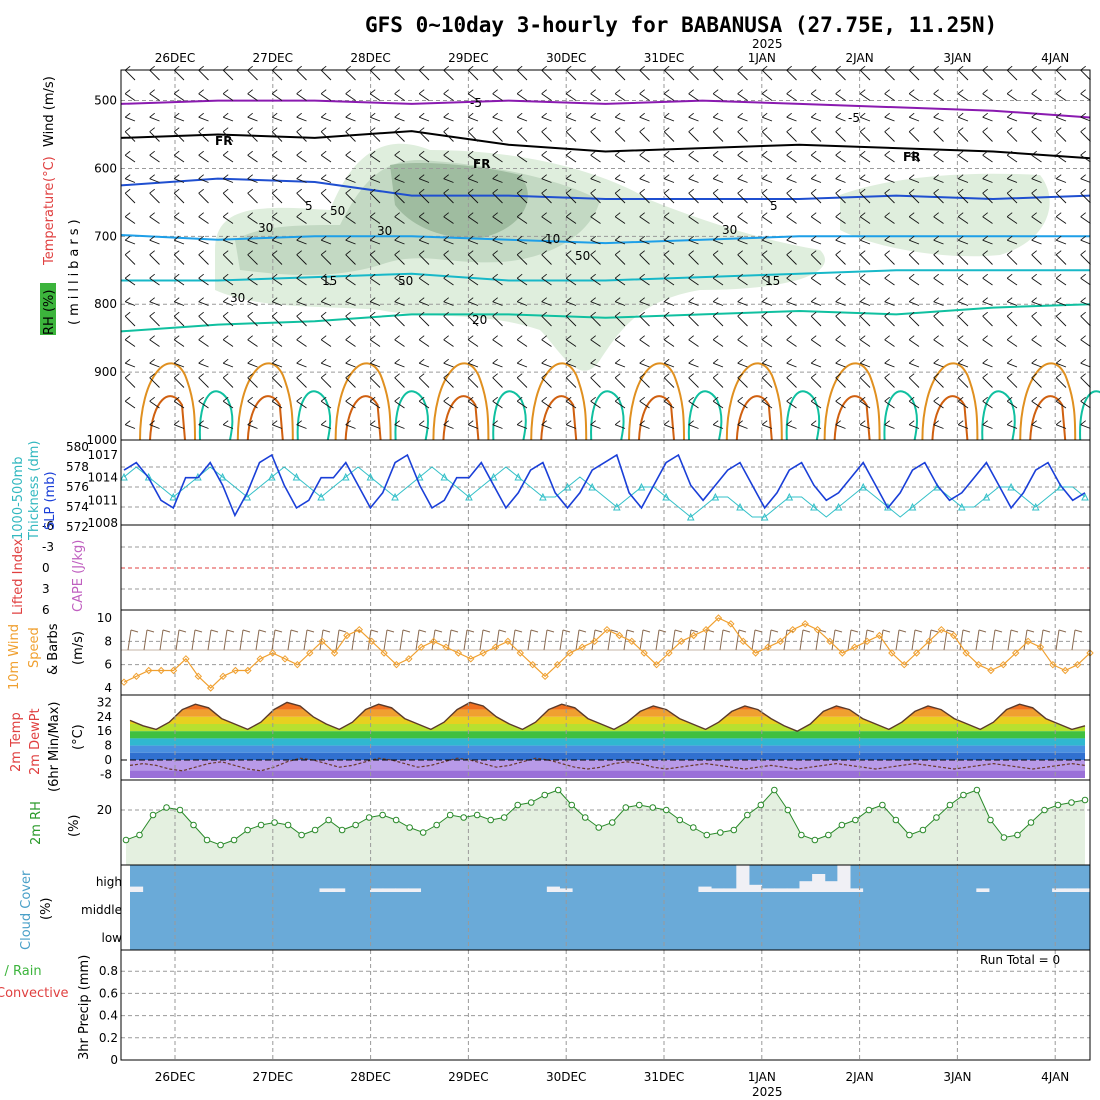 The width and height of the screenshot is (1100, 1100). What do you see at coordinates (567, 486) in the screenshot?
I see `thickness-marker` at bounding box center [567, 486].